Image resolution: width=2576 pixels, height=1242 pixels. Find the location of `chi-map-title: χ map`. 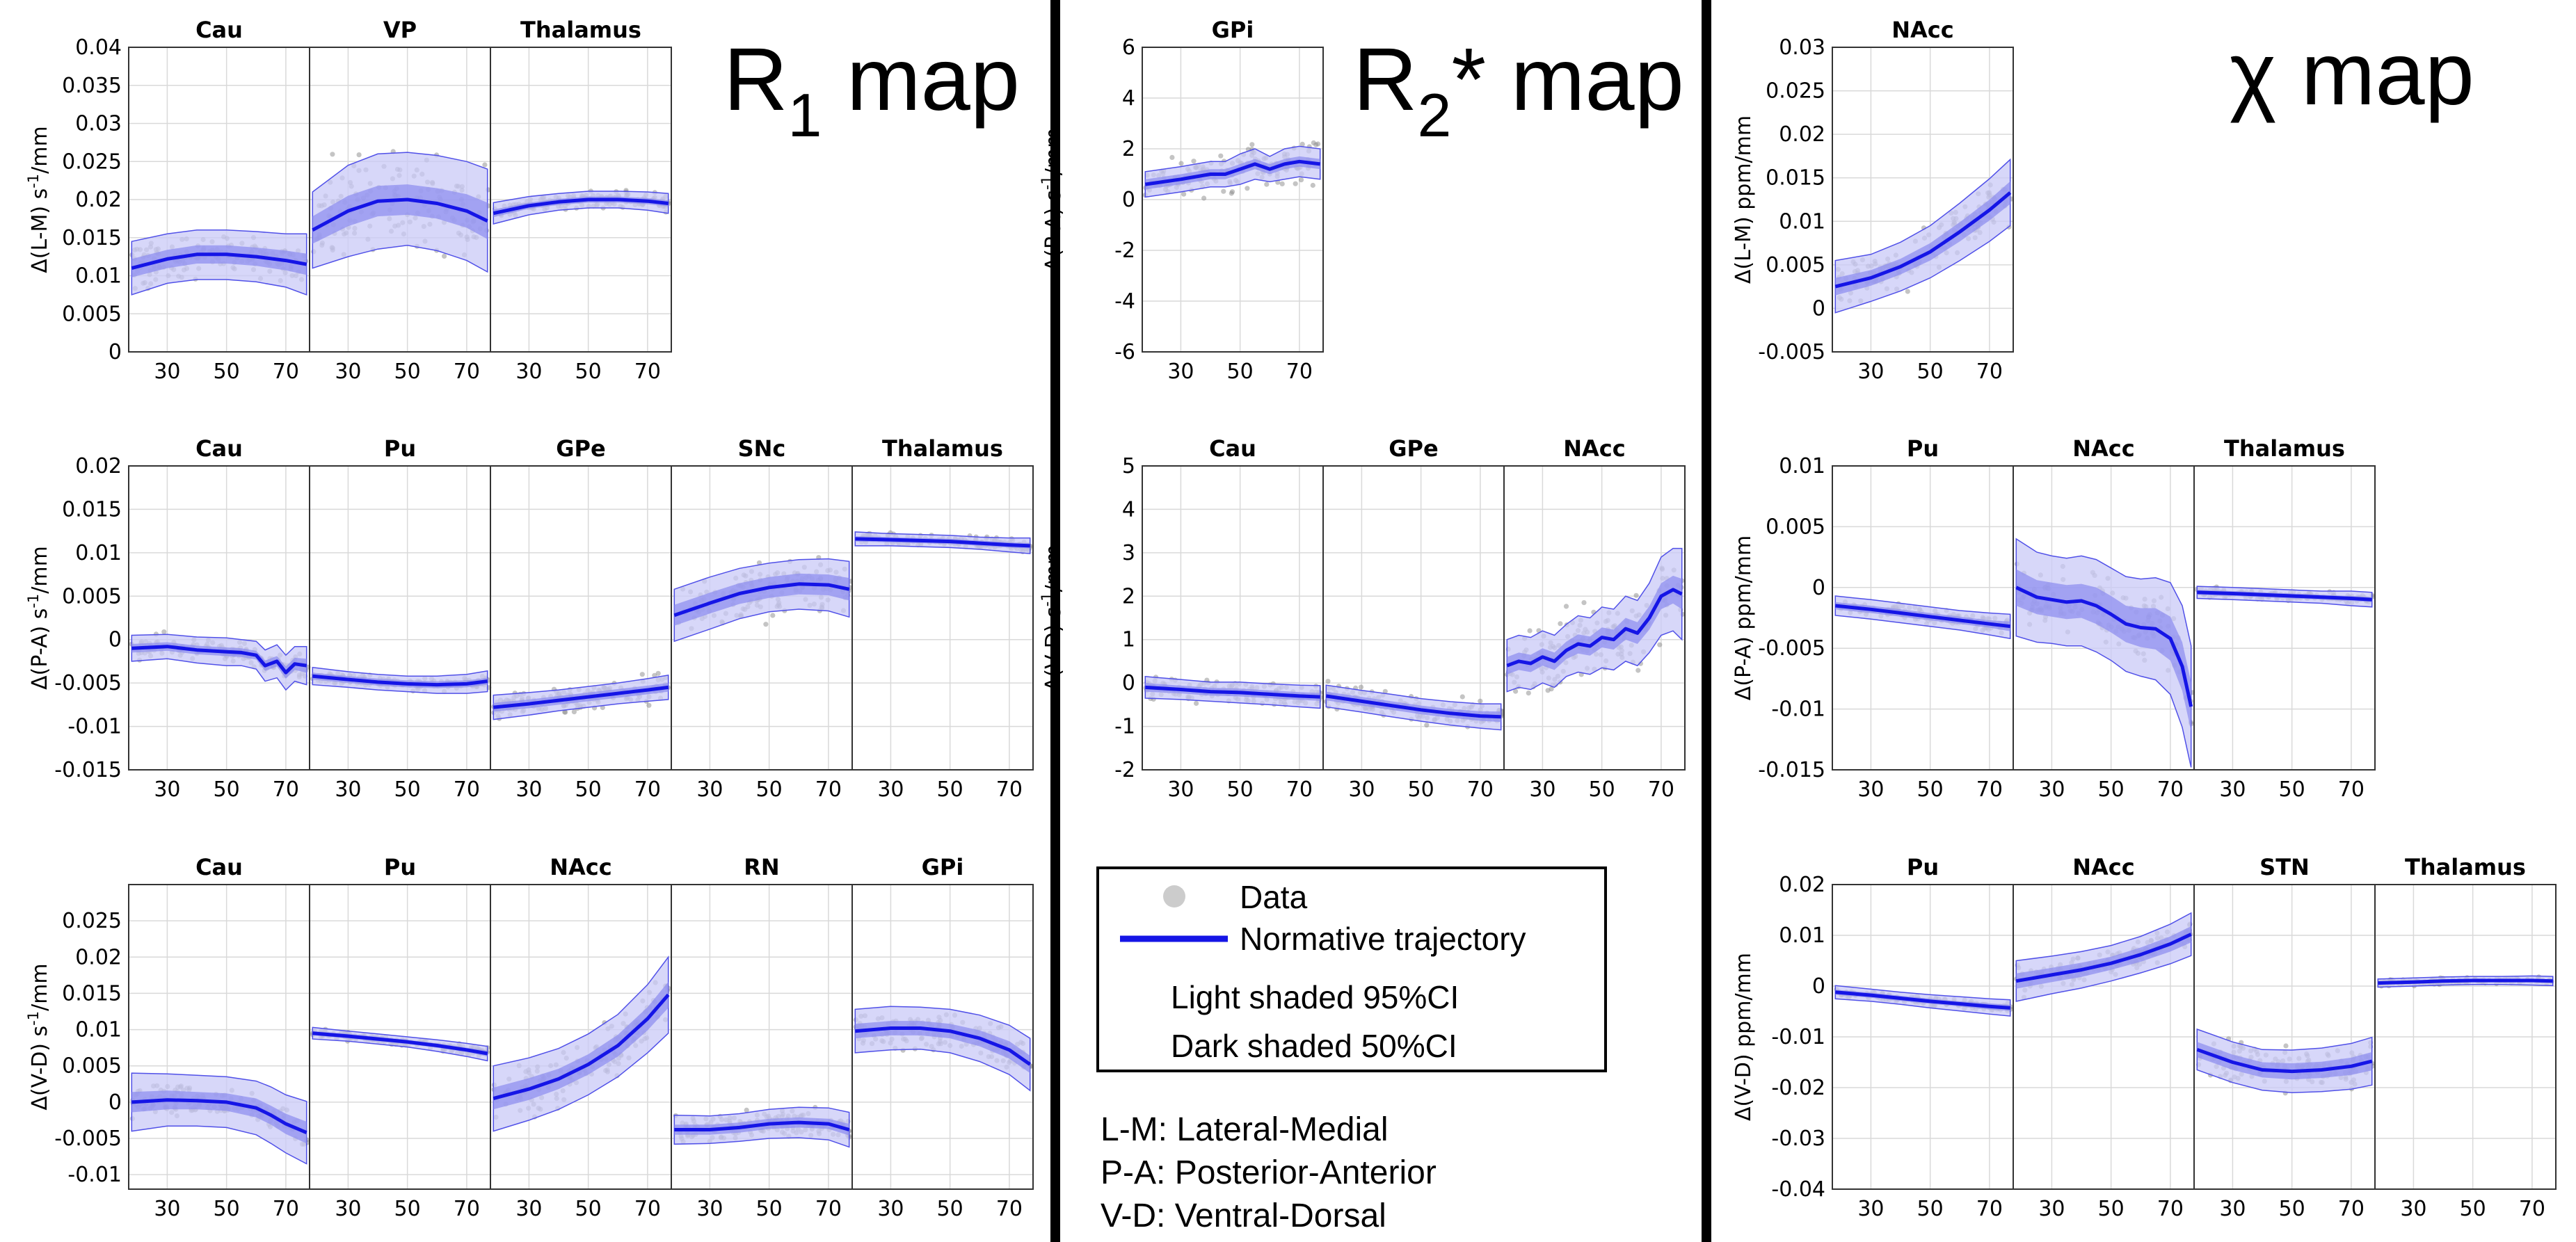

chi-map-title: χ map is located at coordinates (2352, 74).